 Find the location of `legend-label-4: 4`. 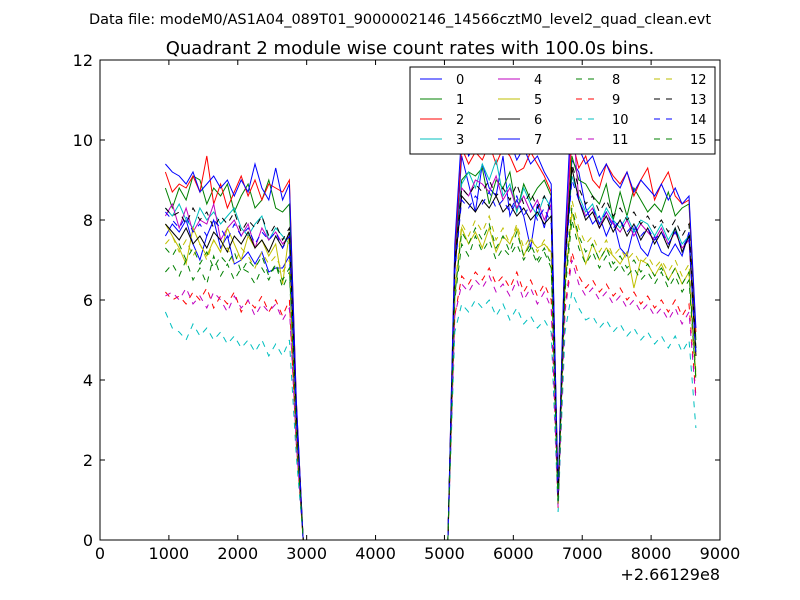

legend-label-4: 4 is located at coordinates (538, 80).